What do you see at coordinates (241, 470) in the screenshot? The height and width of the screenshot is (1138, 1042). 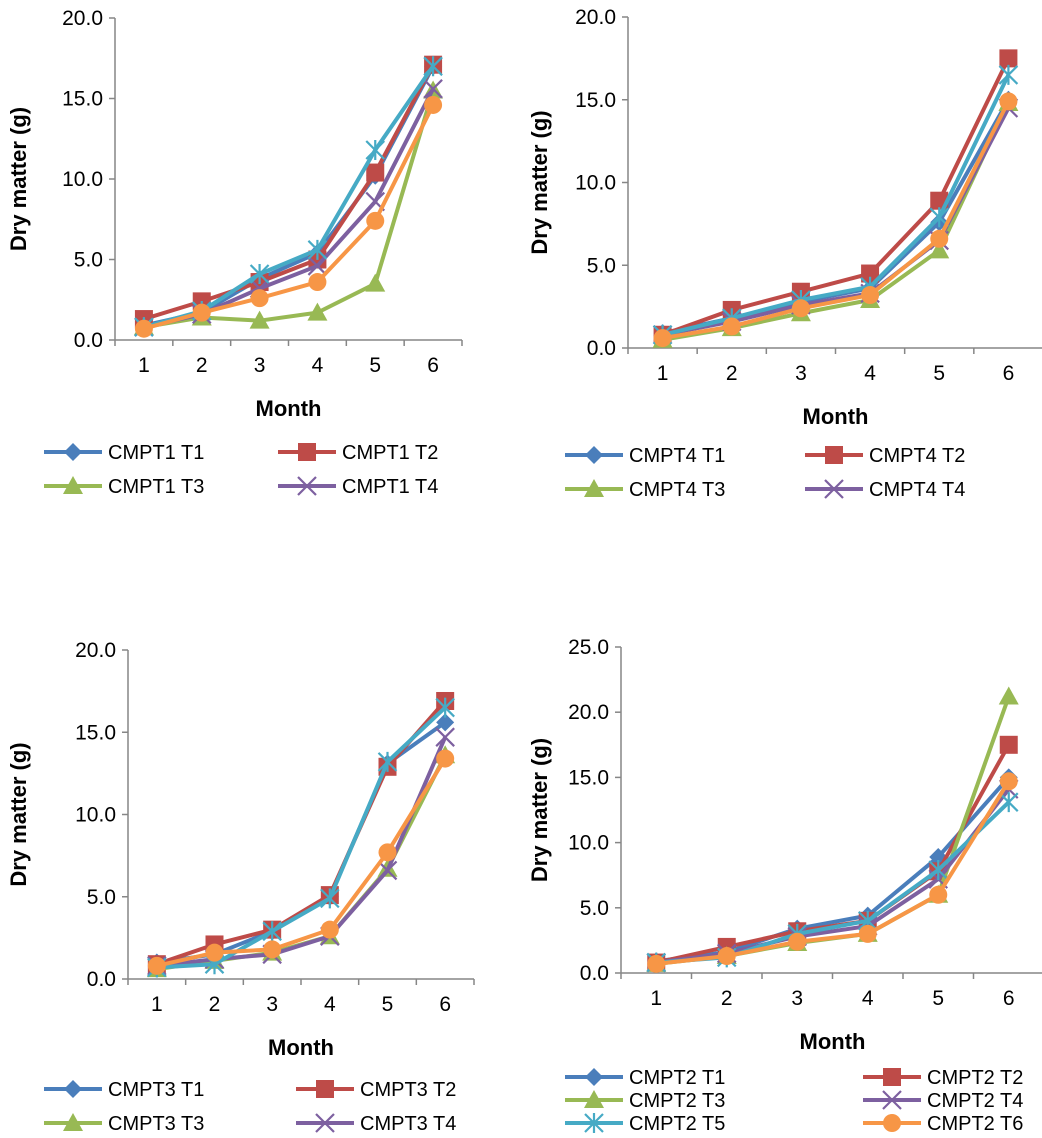 I see `legend: CMPT1 T1 CMPT1 T2 CMPT1 T3 CMPT1 T4` at bounding box center [241, 470].